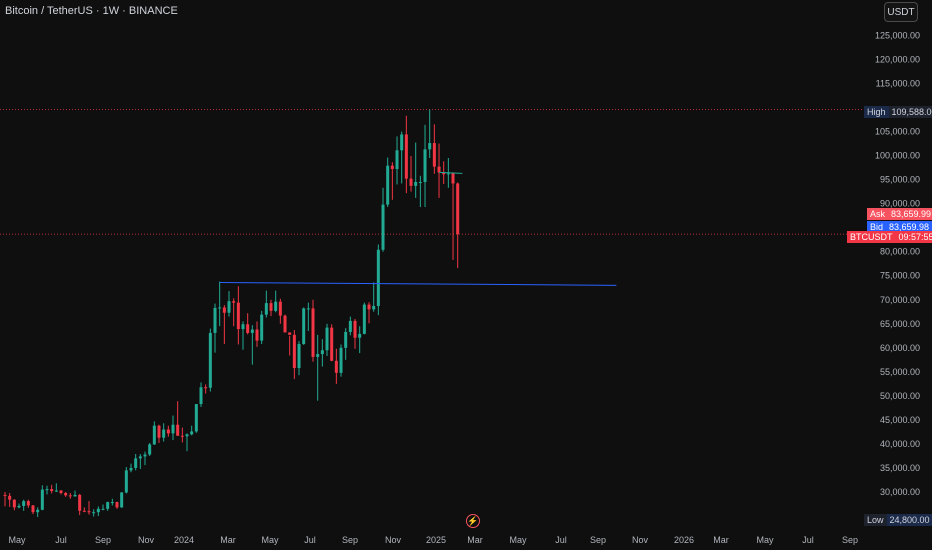 This screenshot has width=932, height=550. Describe the element at coordinates (418, 283) in the screenshot. I see `support-trend-line` at that location.